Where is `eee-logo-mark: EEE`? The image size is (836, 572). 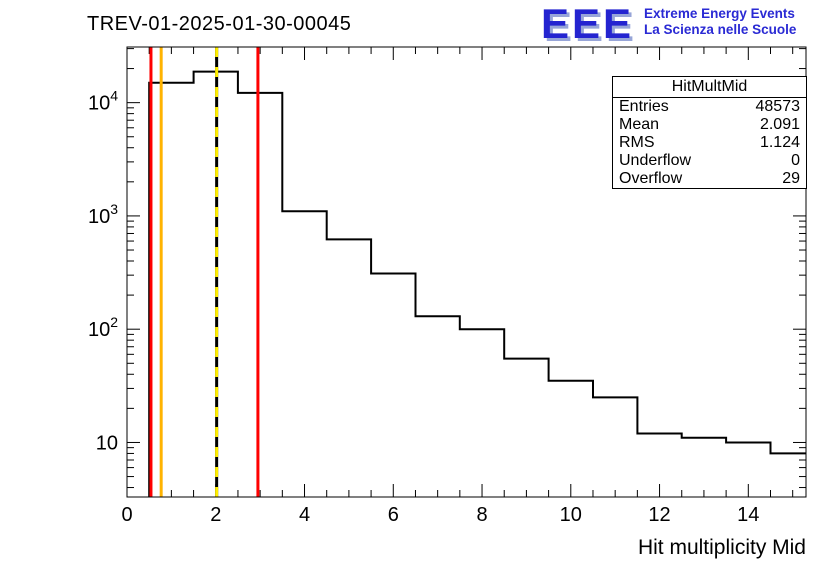 eee-logo-mark: EEE is located at coordinates (588, 23).